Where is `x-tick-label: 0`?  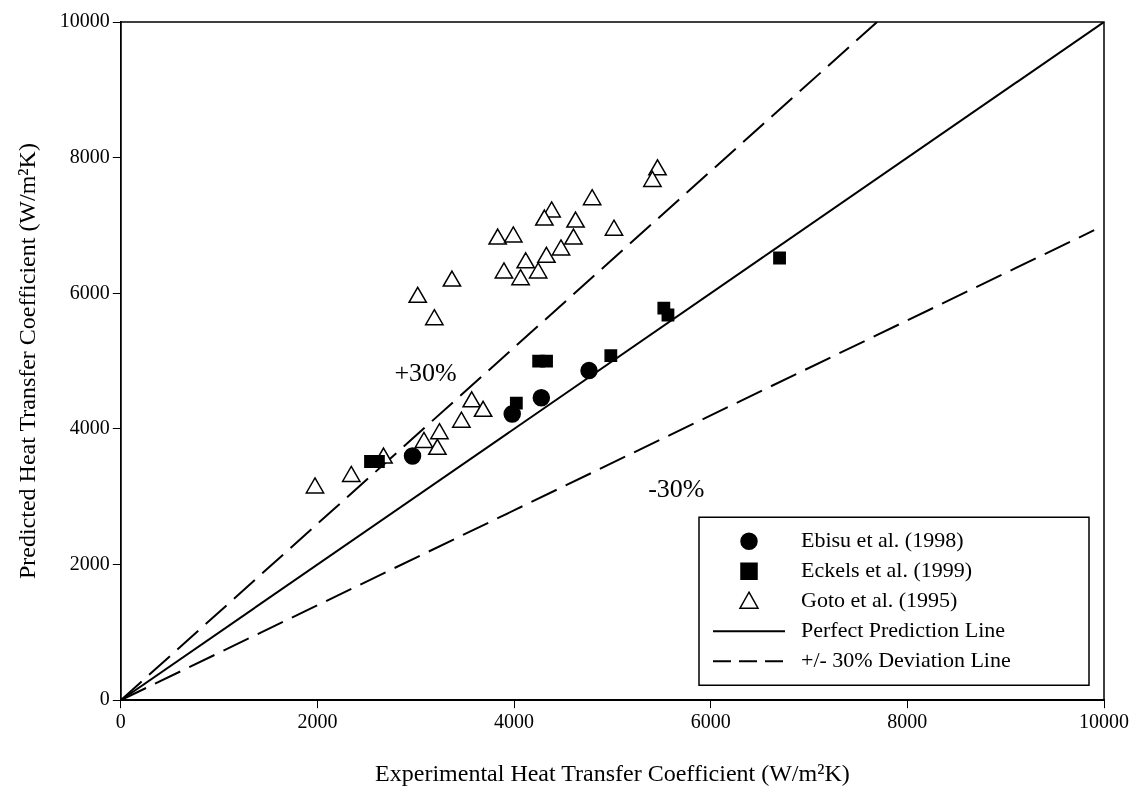
x-tick-label: 0 is located at coordinates (120, 721).